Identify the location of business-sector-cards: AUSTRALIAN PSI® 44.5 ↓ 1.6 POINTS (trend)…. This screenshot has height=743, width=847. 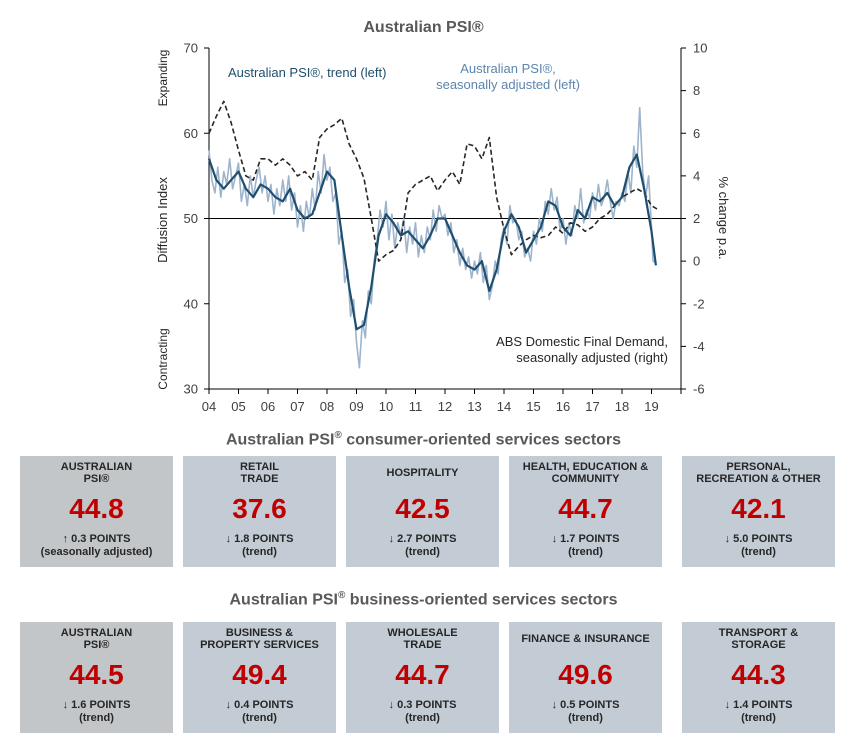
(427, 677).